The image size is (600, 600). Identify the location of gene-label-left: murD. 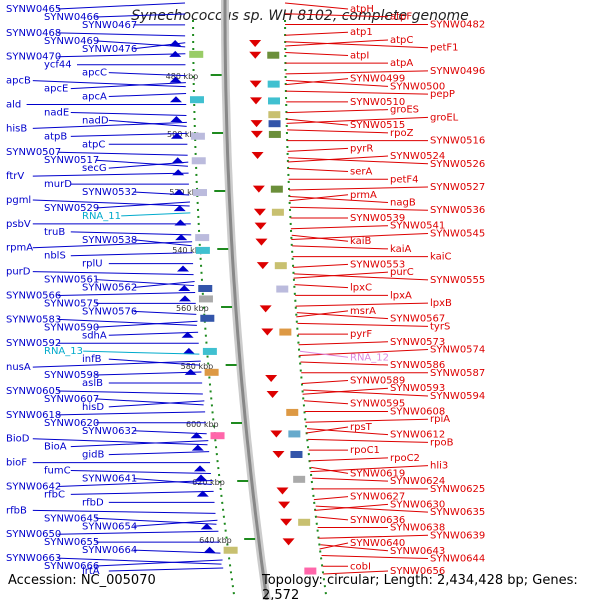
(58, 184).